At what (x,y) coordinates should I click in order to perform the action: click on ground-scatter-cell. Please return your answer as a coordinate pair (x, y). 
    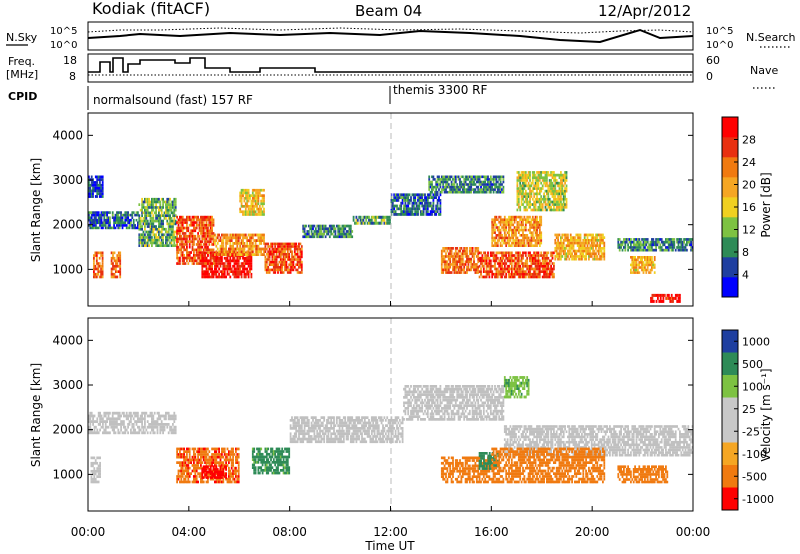
    Looking at the image, I should click on (108, 416).